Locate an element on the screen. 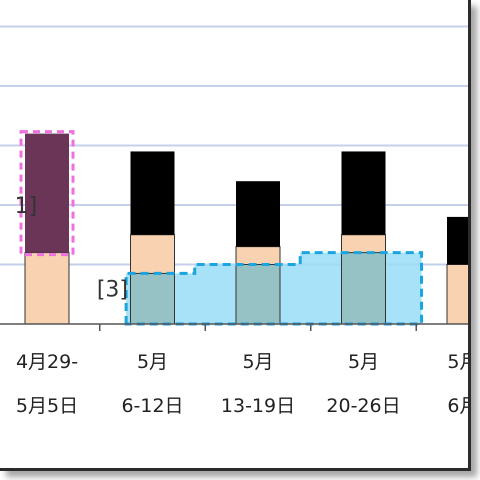  x-axis is located at coordinates (234, 327).